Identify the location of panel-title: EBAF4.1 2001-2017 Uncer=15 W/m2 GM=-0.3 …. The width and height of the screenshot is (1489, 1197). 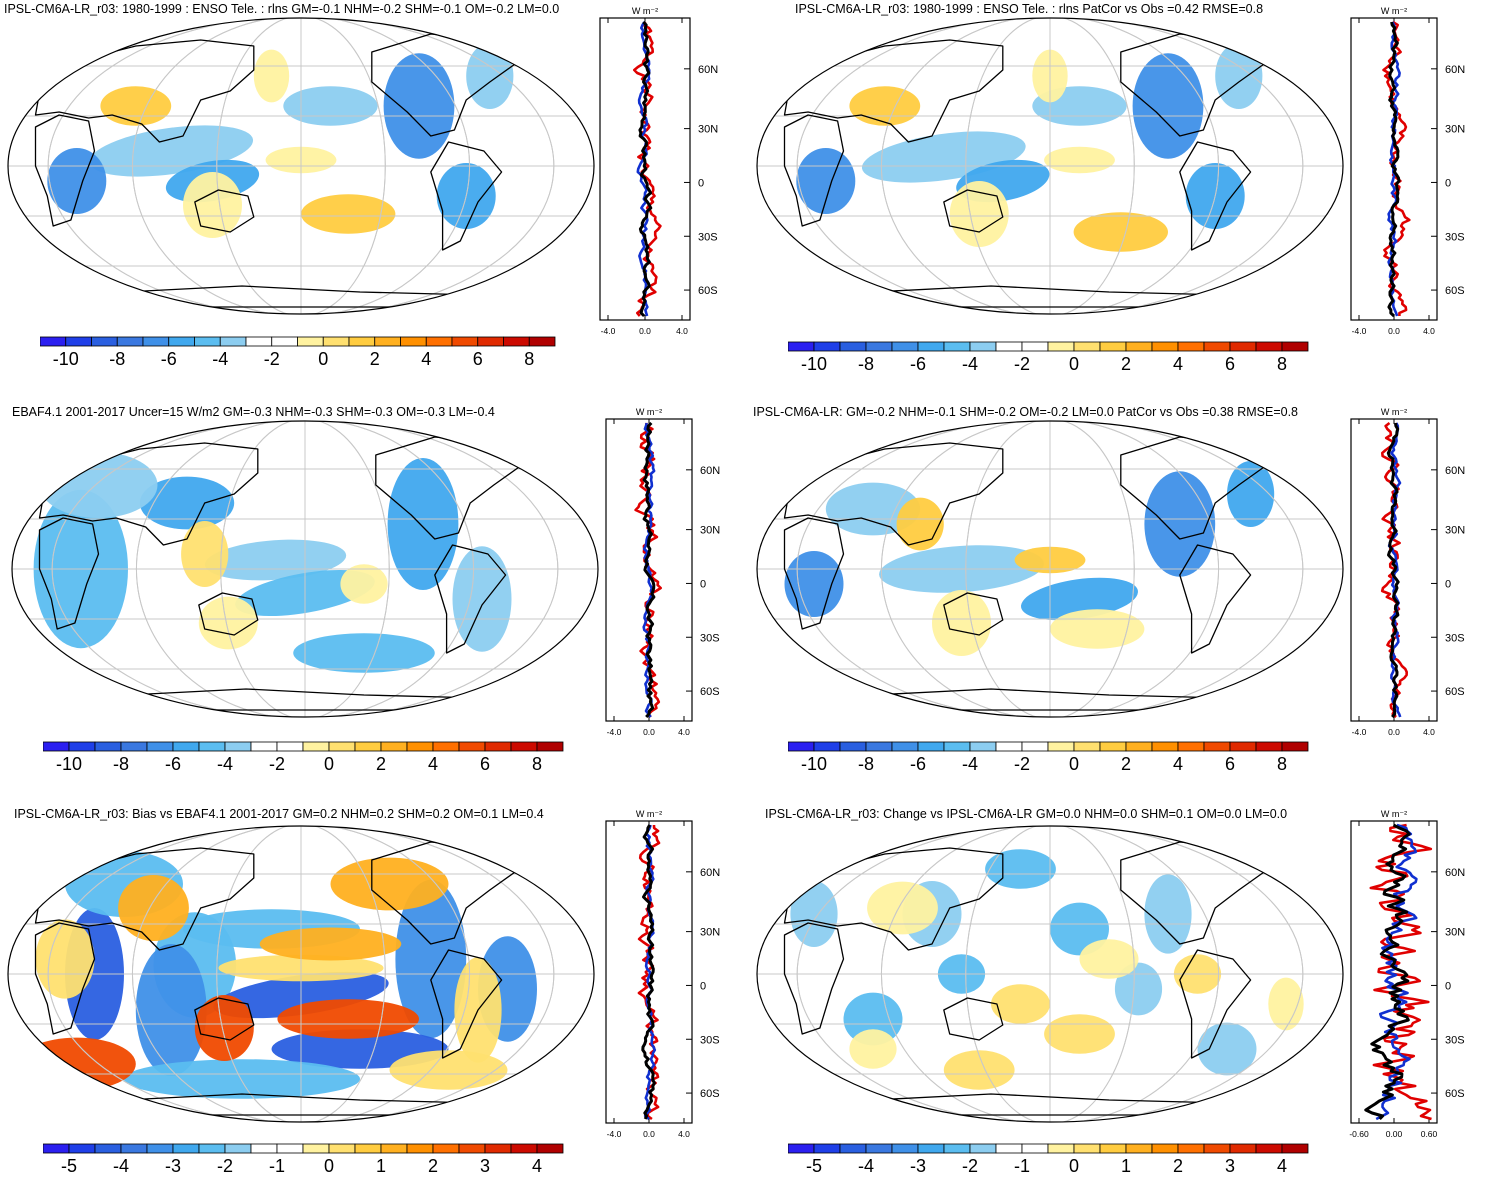
(253, 412).